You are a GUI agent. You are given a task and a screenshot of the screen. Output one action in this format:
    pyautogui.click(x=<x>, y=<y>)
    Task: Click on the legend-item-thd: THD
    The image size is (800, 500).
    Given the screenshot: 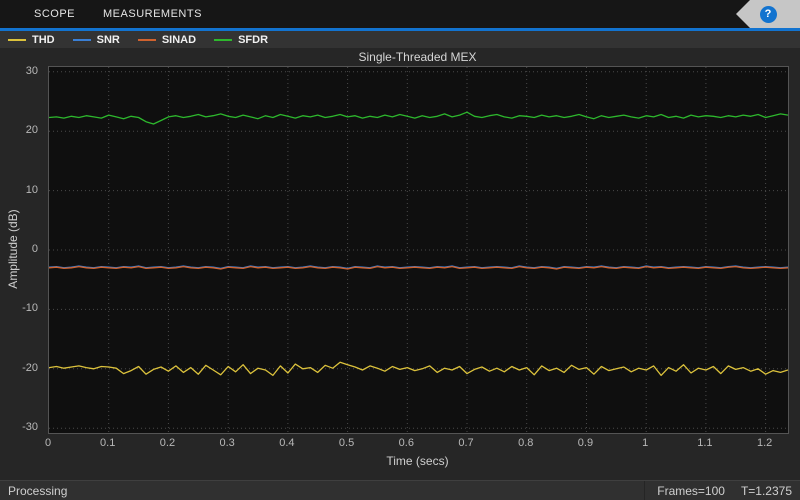 What is the action you would take?
    pyautogui.click(x=31, y=40)
    